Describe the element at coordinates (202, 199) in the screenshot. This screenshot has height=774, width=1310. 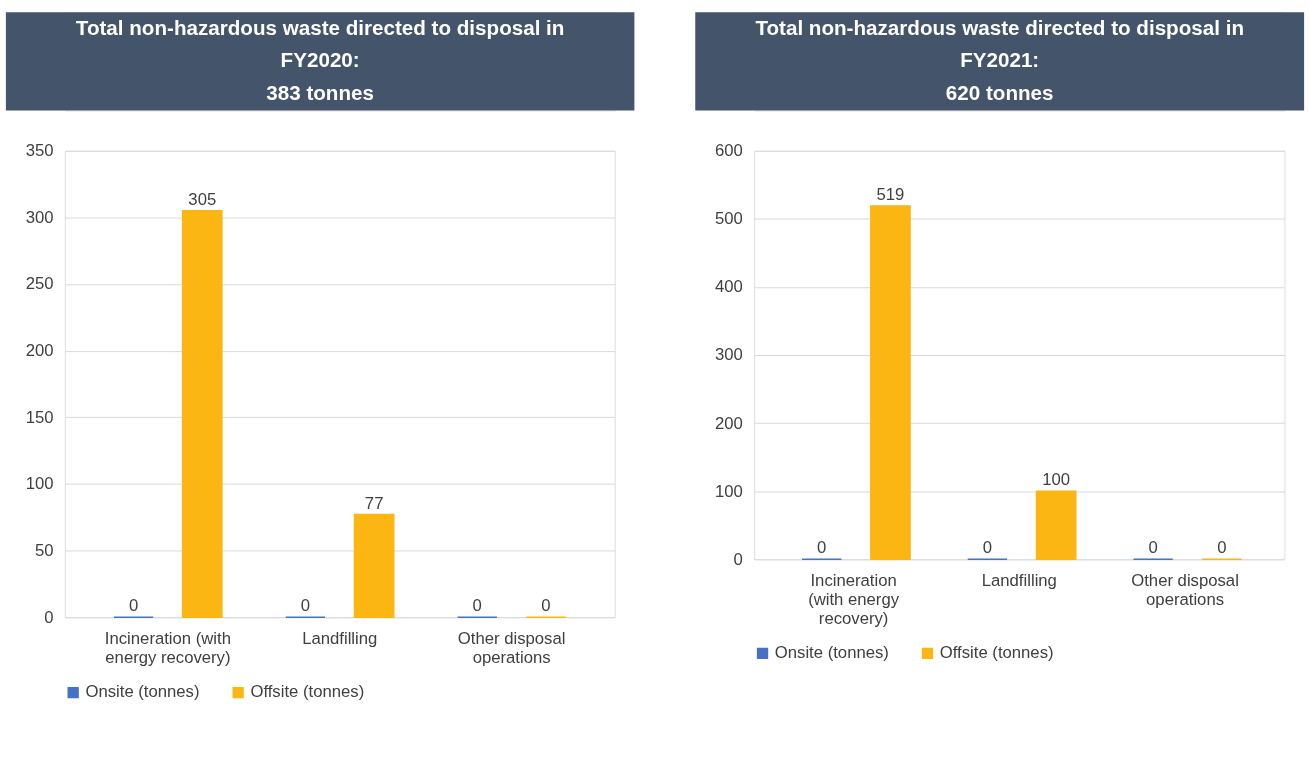
I see `data-label: 305` at that location.